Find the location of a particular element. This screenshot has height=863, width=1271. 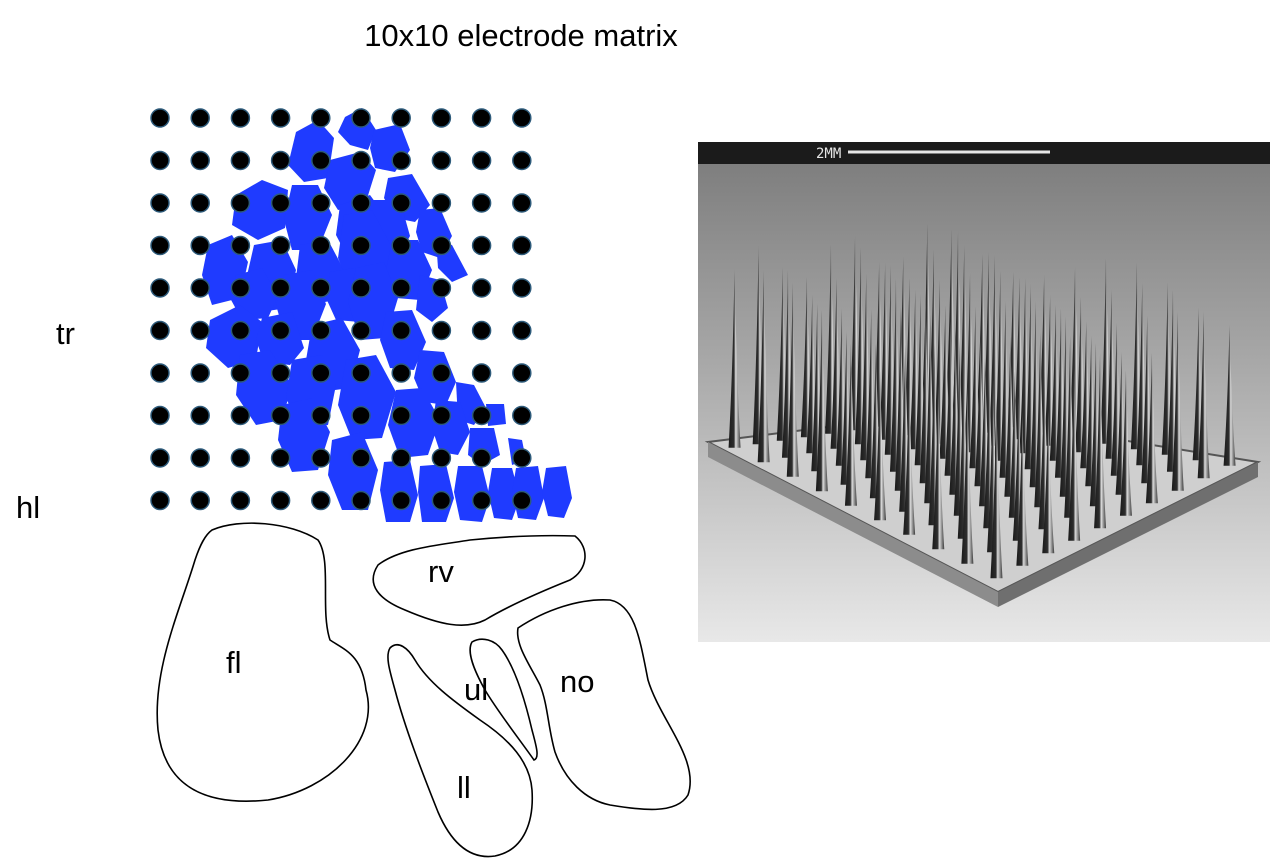

photo-base-edge-right is located at coordinates (1128, 534).